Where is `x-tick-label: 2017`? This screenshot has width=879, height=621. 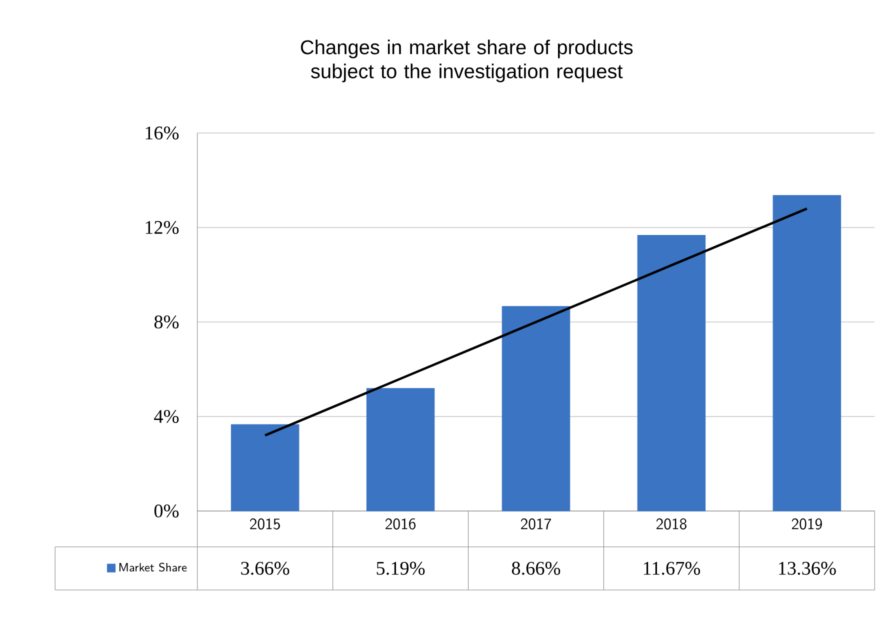
x-tick-label: 2017 is located at coordinates (536, 524).